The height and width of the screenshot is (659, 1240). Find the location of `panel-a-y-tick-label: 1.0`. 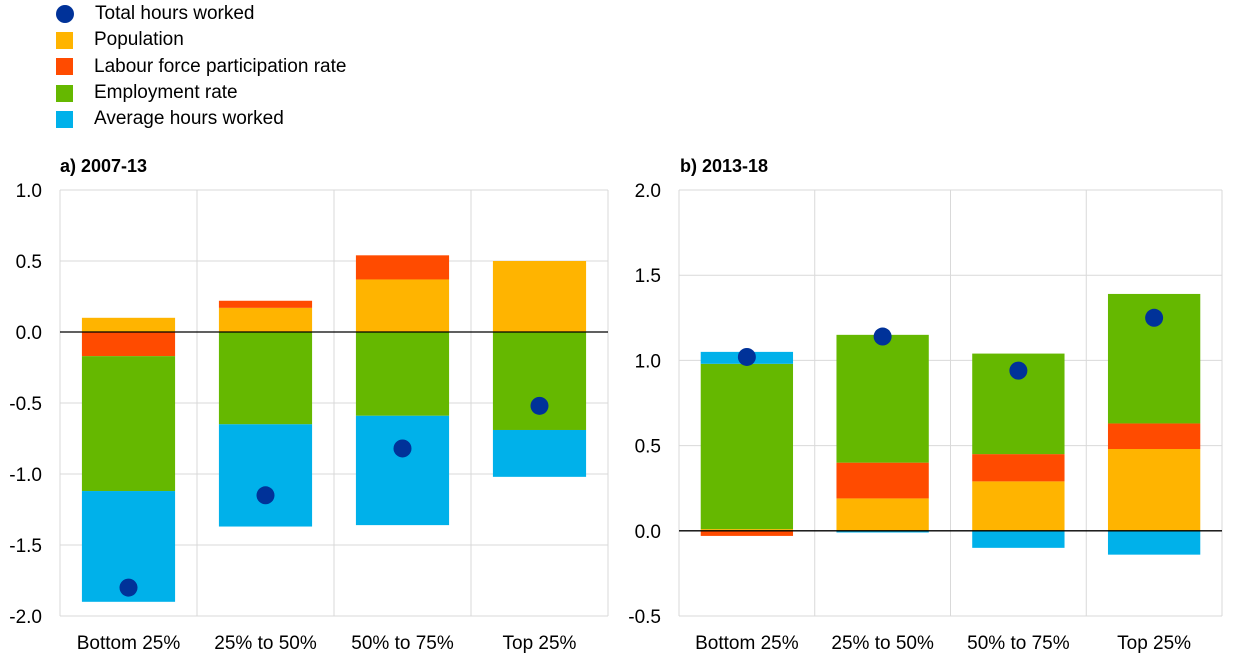

panel-a-y-tick-label: 1.0 is located at coordinates (29, 191).